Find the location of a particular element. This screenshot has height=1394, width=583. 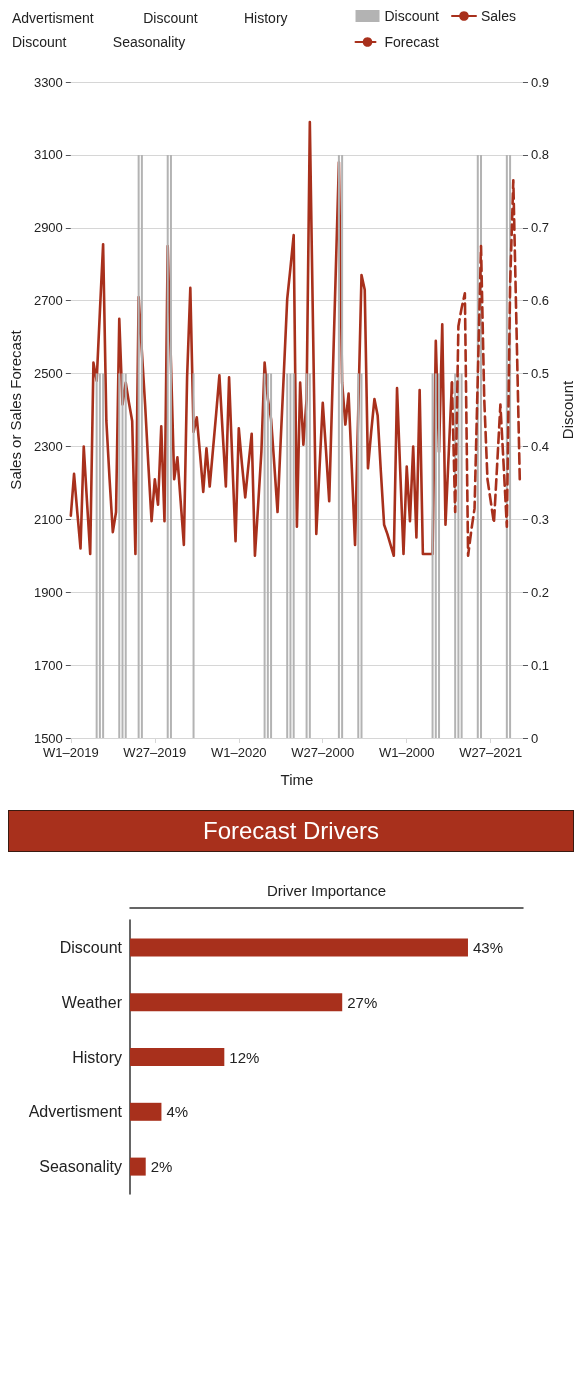

text: History is located at coordinates (266, 18).